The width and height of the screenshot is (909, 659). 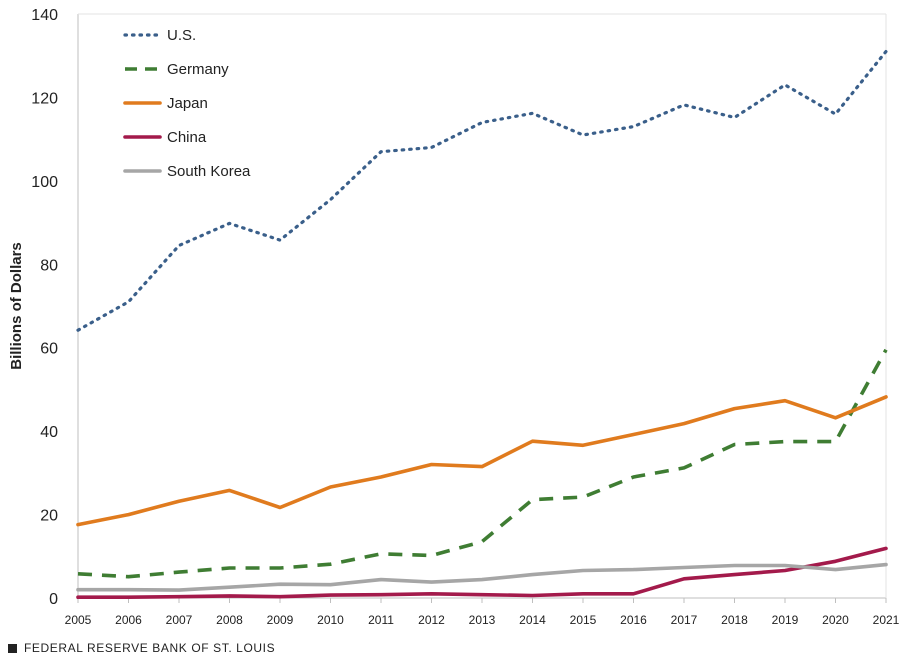 What do you see at coordinates (734, 620) in the screenshot?
I see `x-tick-label: 2018` at bounding box center [734, 620].